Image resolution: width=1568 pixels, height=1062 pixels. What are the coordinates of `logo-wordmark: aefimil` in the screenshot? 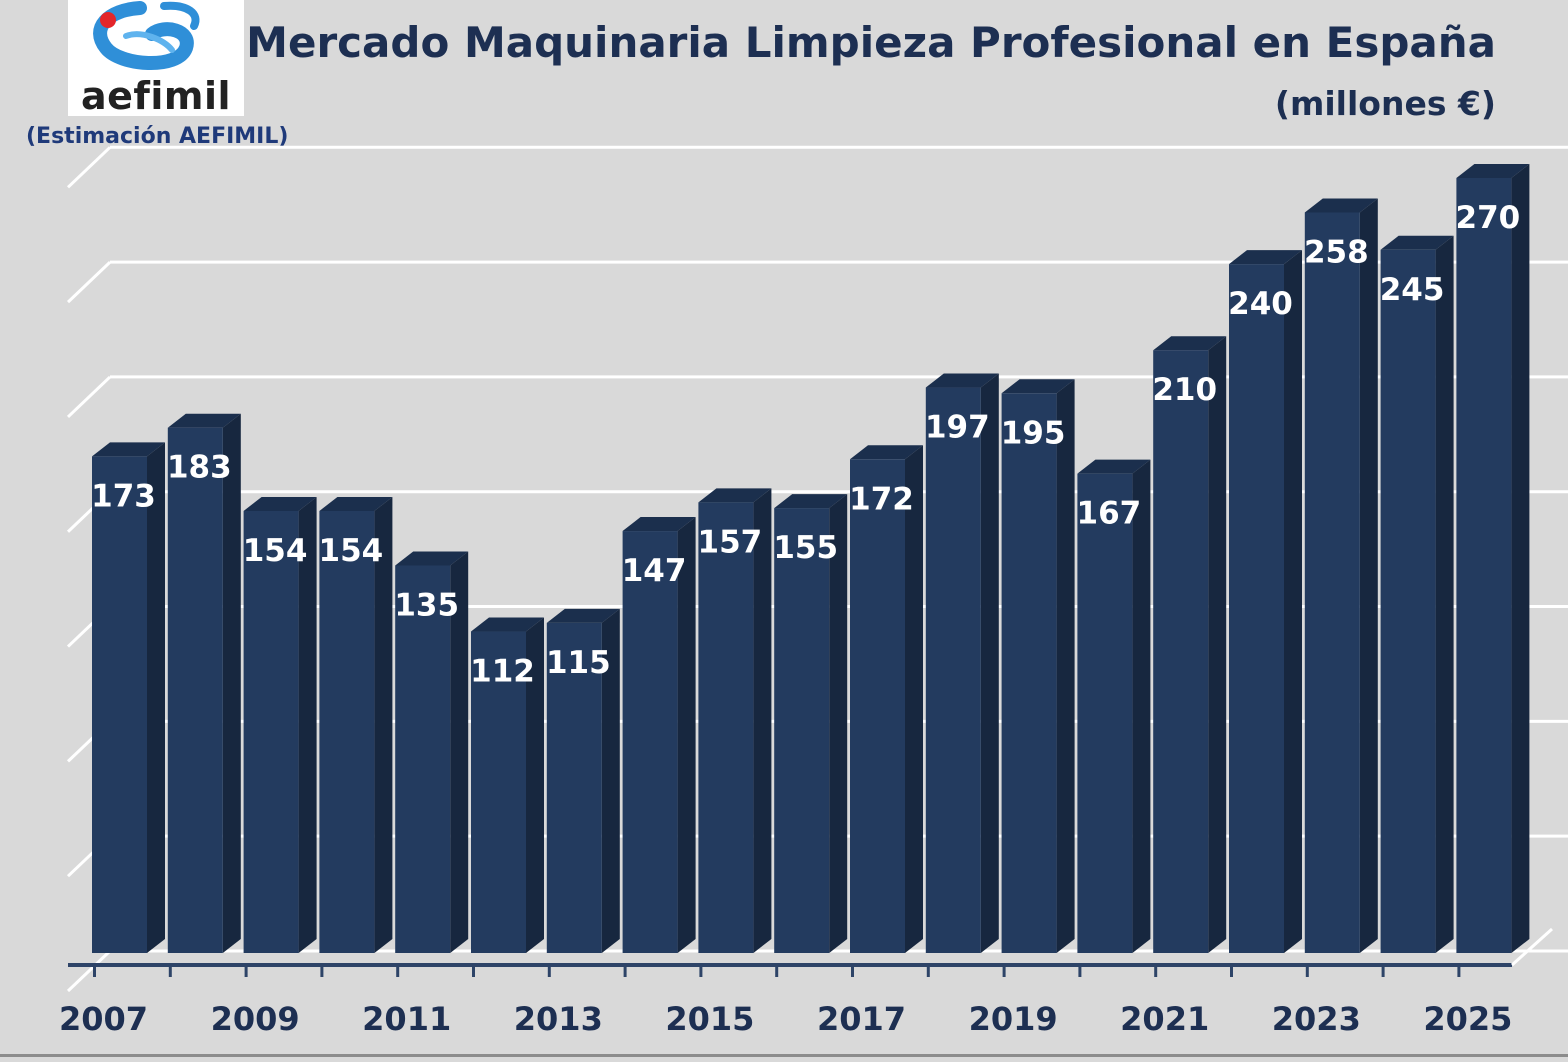 It's located at (156, 96).